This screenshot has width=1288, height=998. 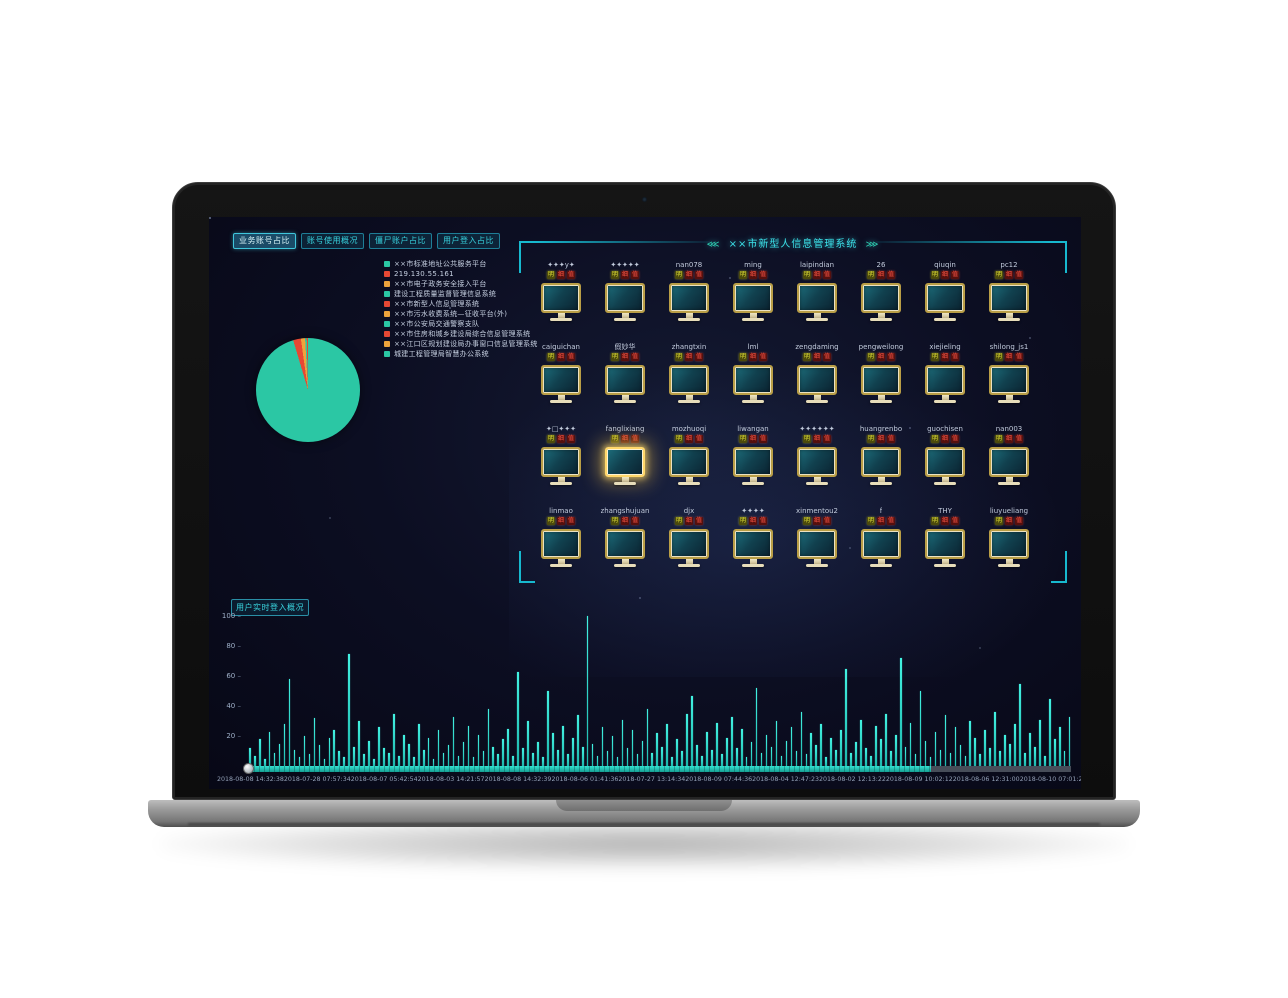 I want to click on user-cell: linmao 明细值, so click(x=561, y=548).